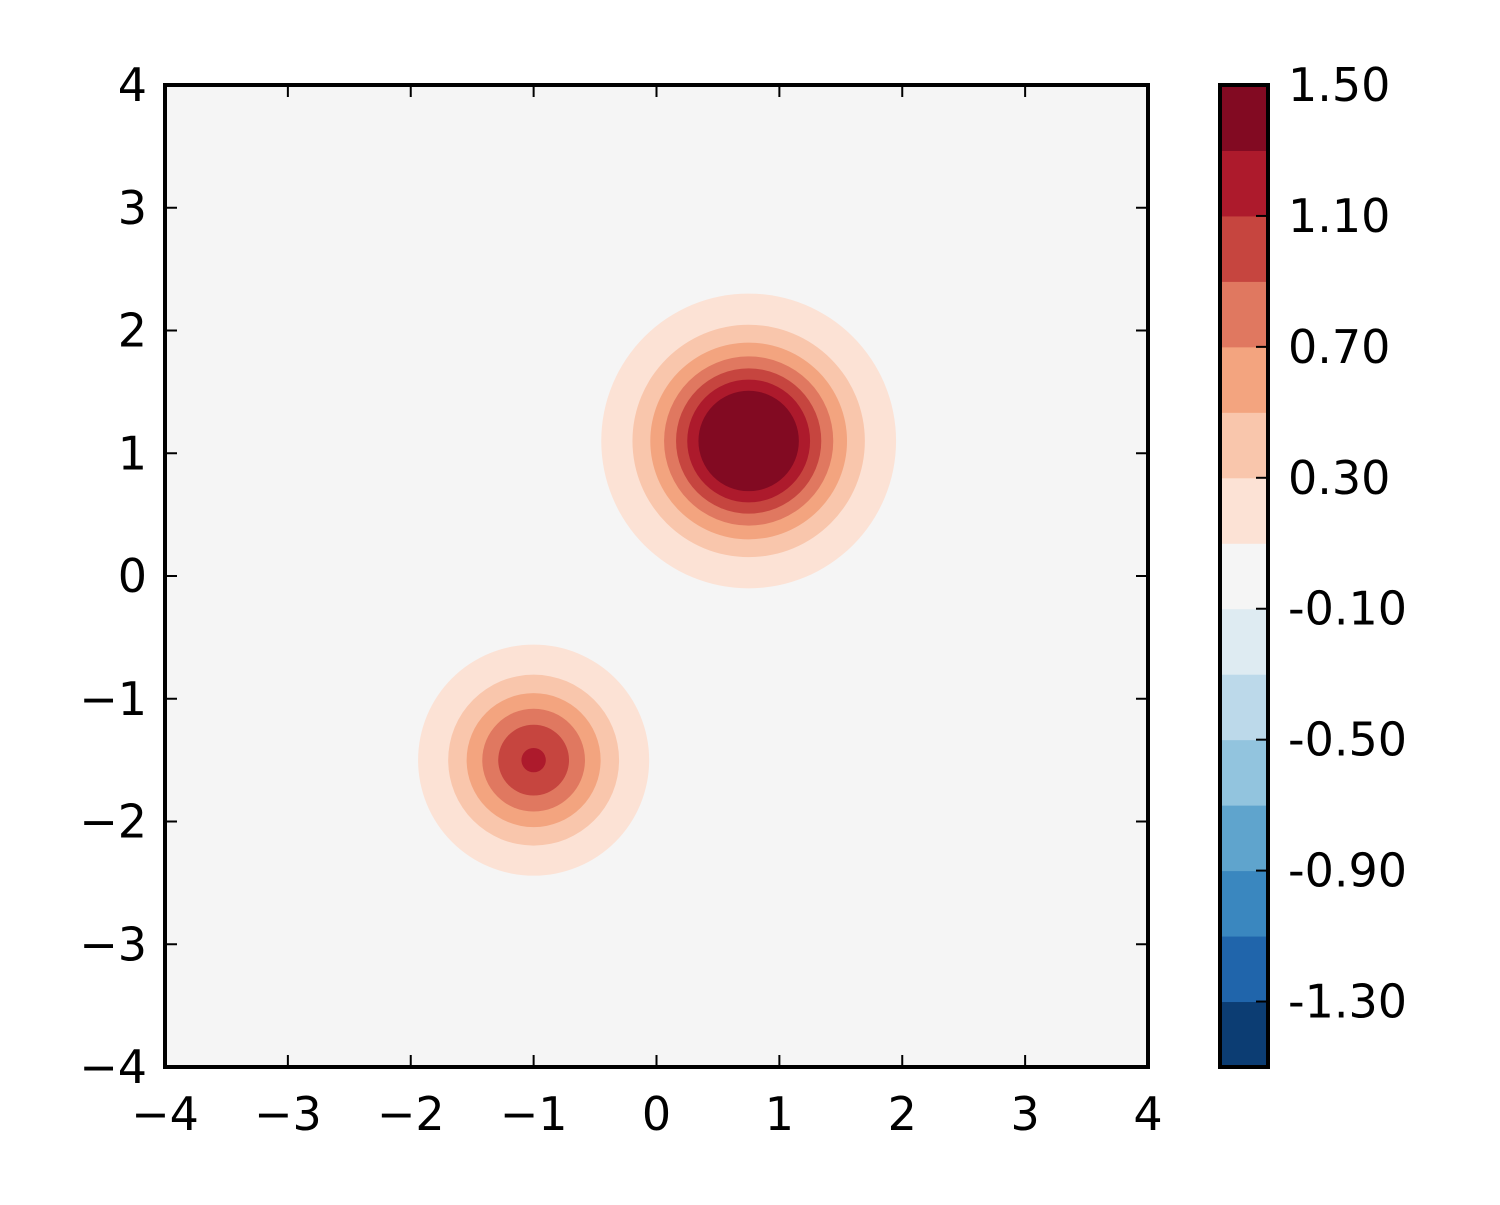 The width and height of the screenshot is (1500, 1205). I want to click on colorbar, so click(1244, 576).